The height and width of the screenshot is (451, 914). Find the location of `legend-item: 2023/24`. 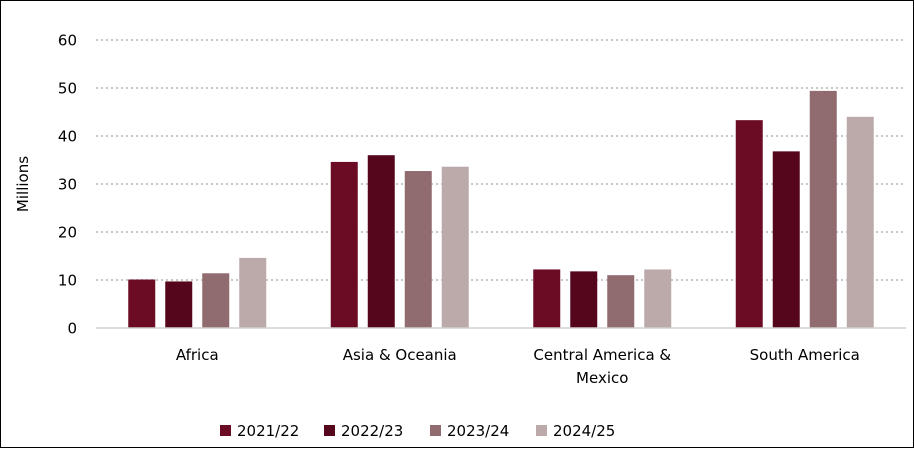

legend-item: 2023/24 is located at coordinates (469, 431).